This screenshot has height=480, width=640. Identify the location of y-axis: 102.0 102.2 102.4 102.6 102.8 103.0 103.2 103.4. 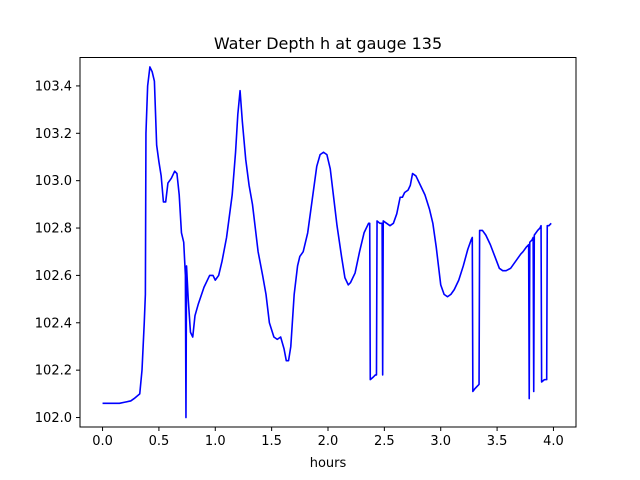
(57, 252).